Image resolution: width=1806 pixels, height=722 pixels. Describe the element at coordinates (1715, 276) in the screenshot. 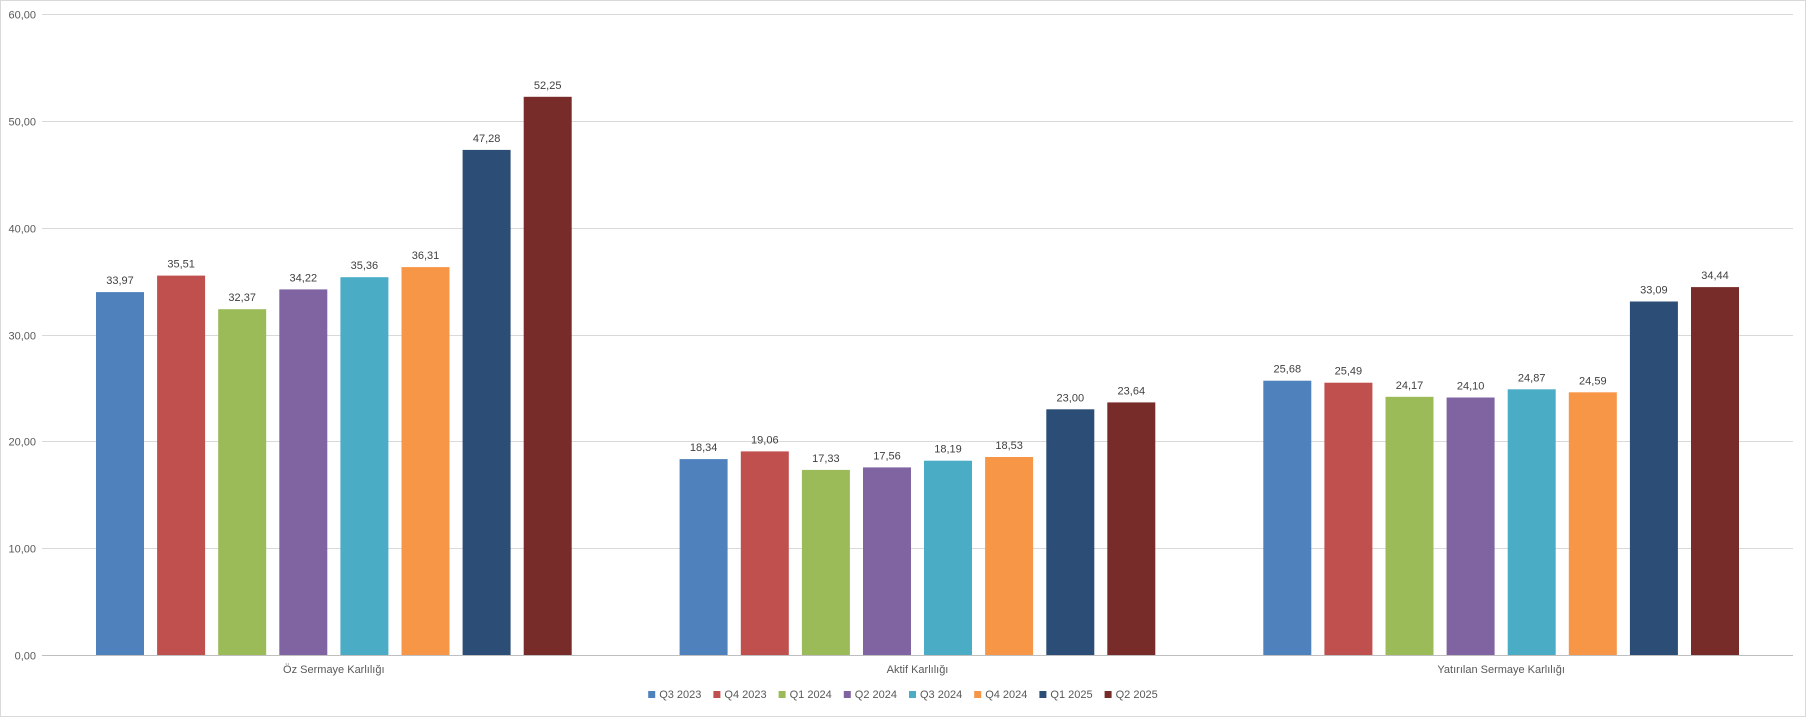

I see `data-label: 34,44` at that location.